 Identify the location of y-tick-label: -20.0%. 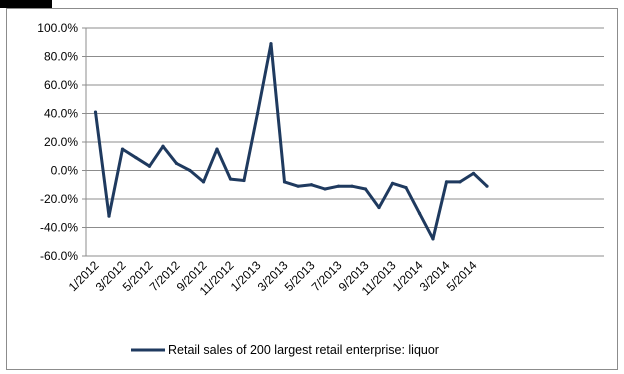
(59, 199).